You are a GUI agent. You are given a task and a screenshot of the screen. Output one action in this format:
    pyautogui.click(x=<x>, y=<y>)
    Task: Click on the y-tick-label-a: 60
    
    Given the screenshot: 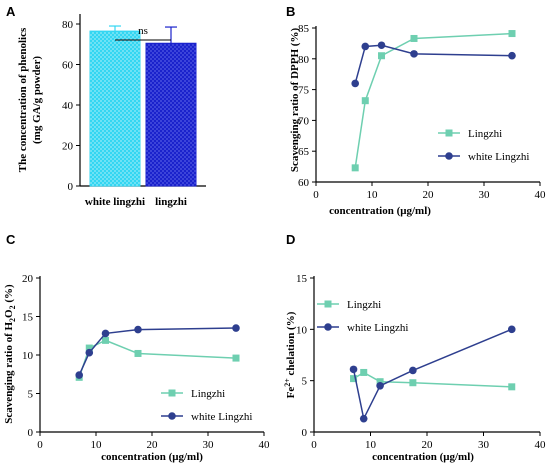 What is the action you would take?
    pyautogui.click(x=68, y=66)
    